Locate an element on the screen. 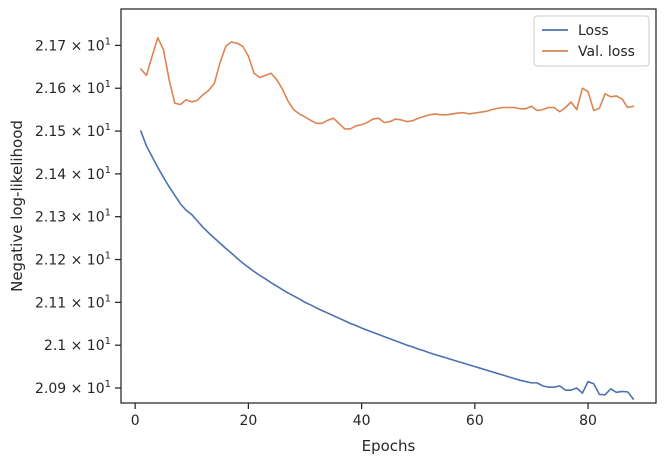  x-tick-label: 20 is located at coordinates (248, 421).